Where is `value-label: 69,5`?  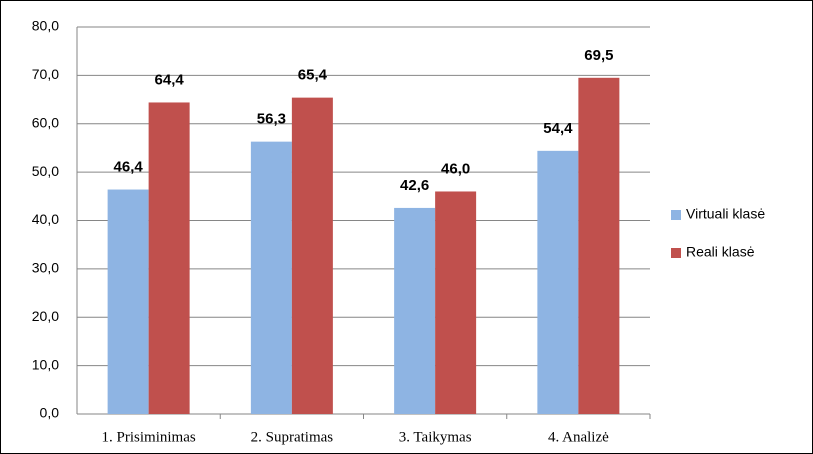 value-label: 69,5 is located at coordinates (598, 55).